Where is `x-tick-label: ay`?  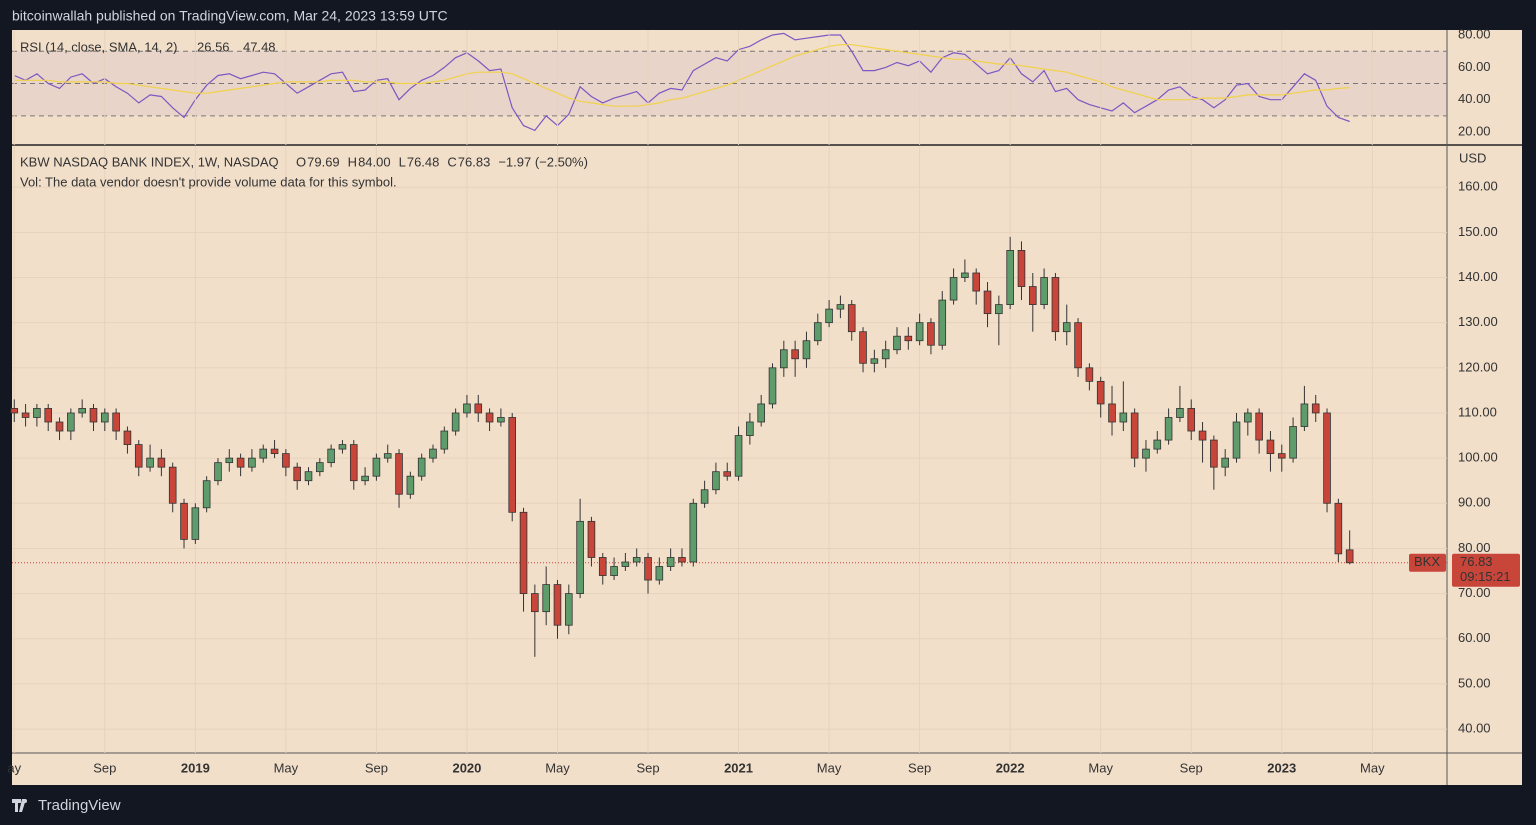 x-tick-label: ay is located at coordinates (14, 767).